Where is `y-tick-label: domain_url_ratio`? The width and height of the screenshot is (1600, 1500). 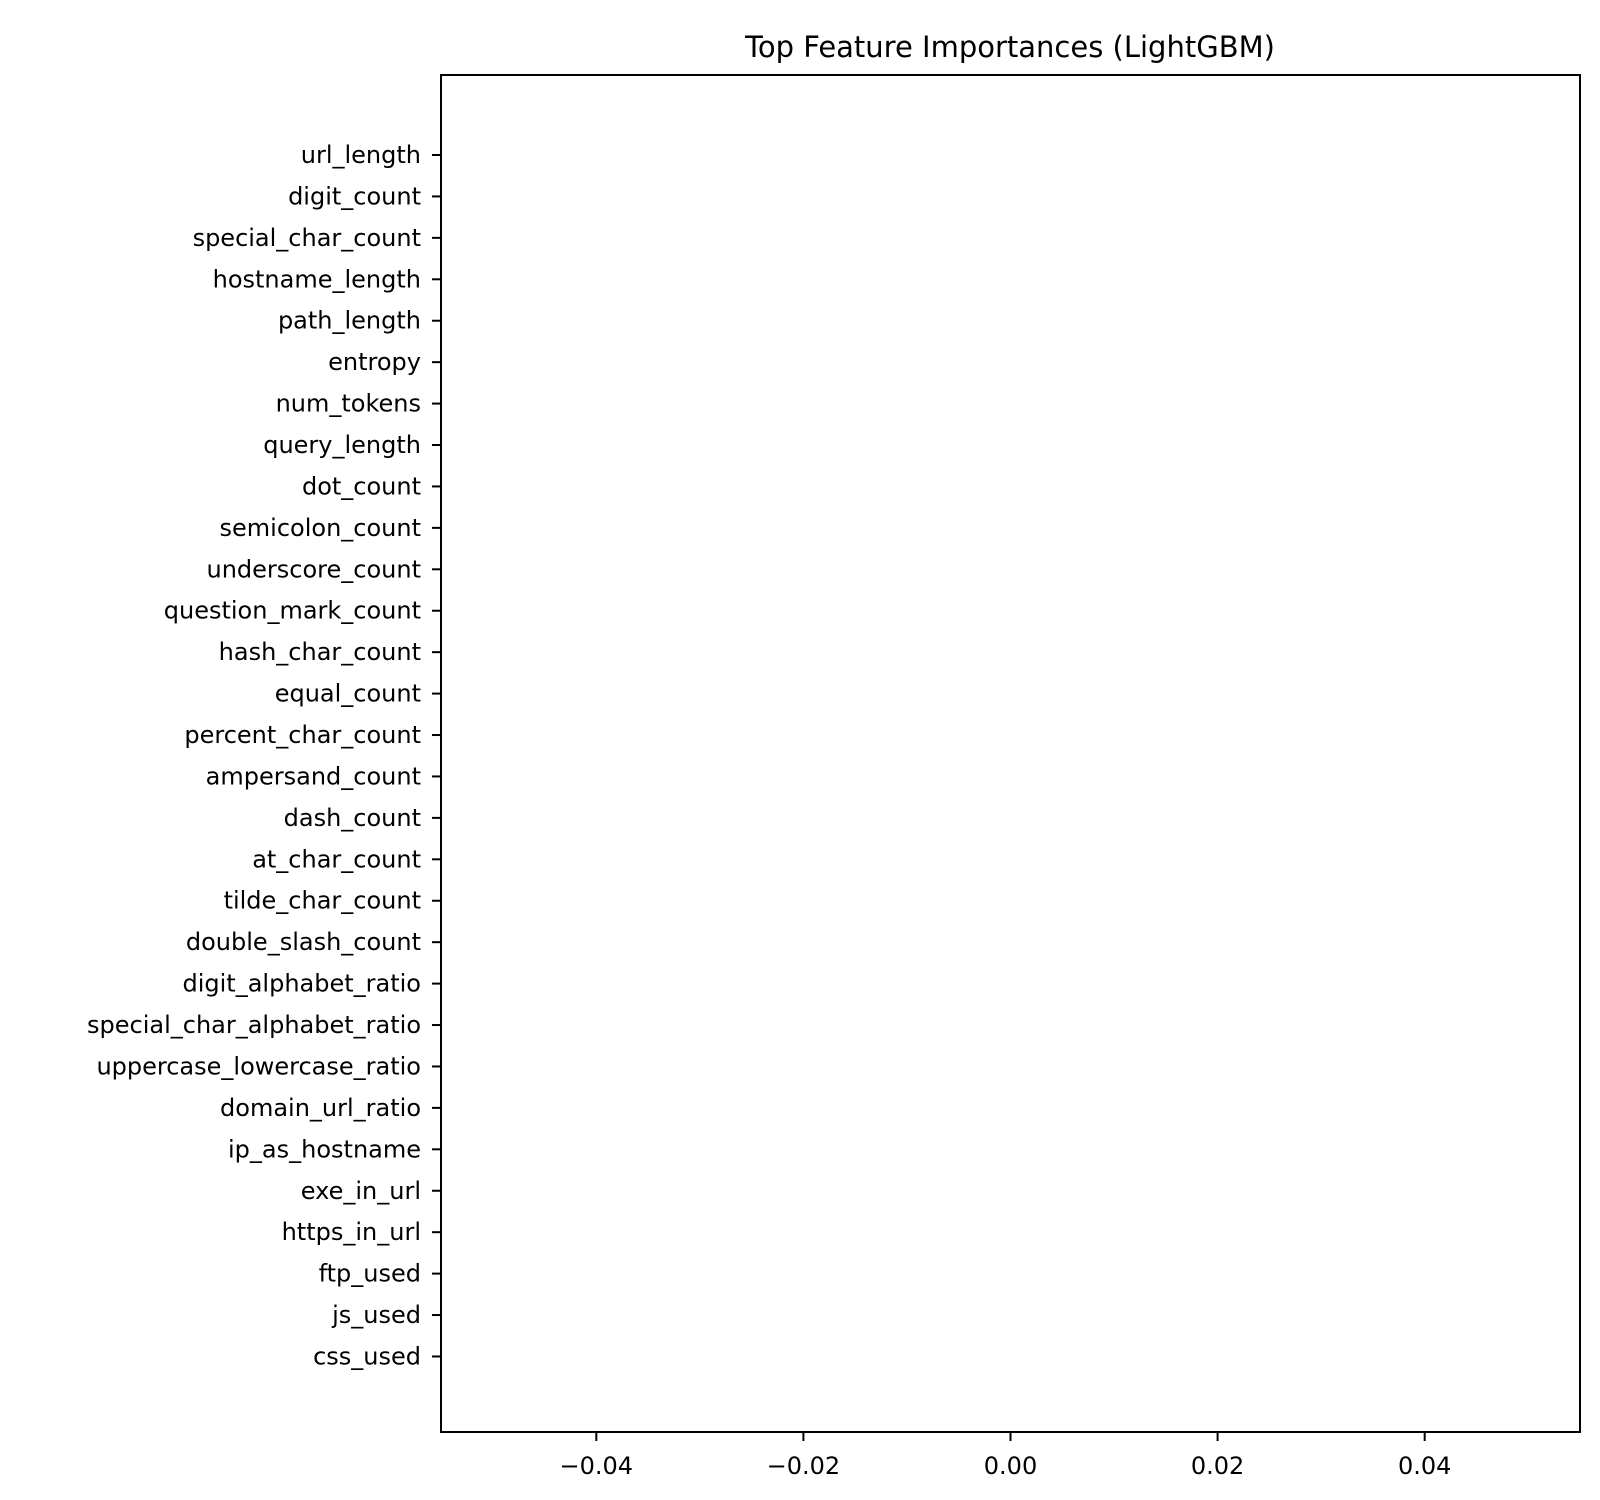 y-tick-label: domain_url_ratio is located at coordinates (320, 1108).